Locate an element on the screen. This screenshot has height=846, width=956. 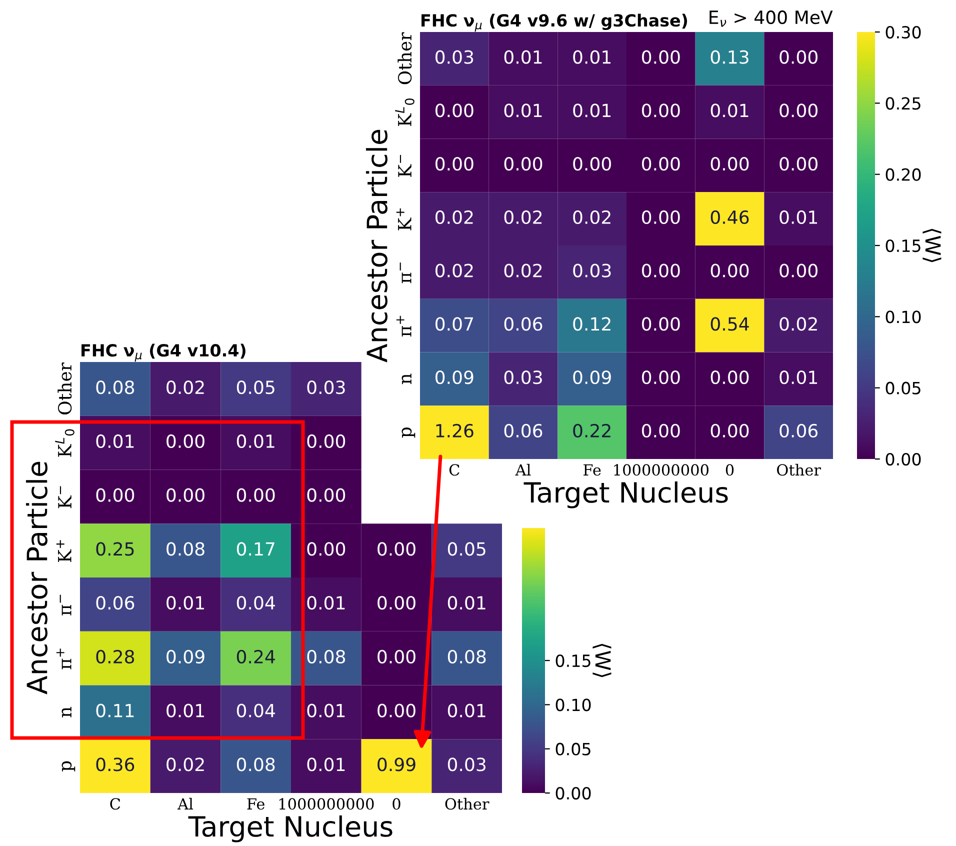
data-label: 0.13 is located at coordinates (729, 57).